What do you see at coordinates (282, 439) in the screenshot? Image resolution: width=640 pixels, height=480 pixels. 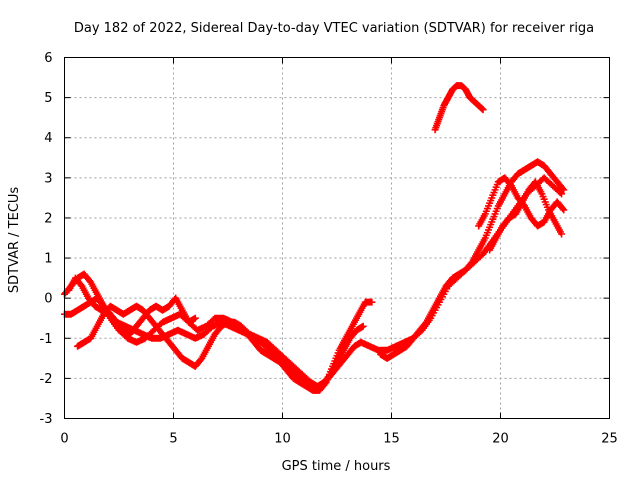 I see `x-tick-label: 10` at bounding box center [282, 439].